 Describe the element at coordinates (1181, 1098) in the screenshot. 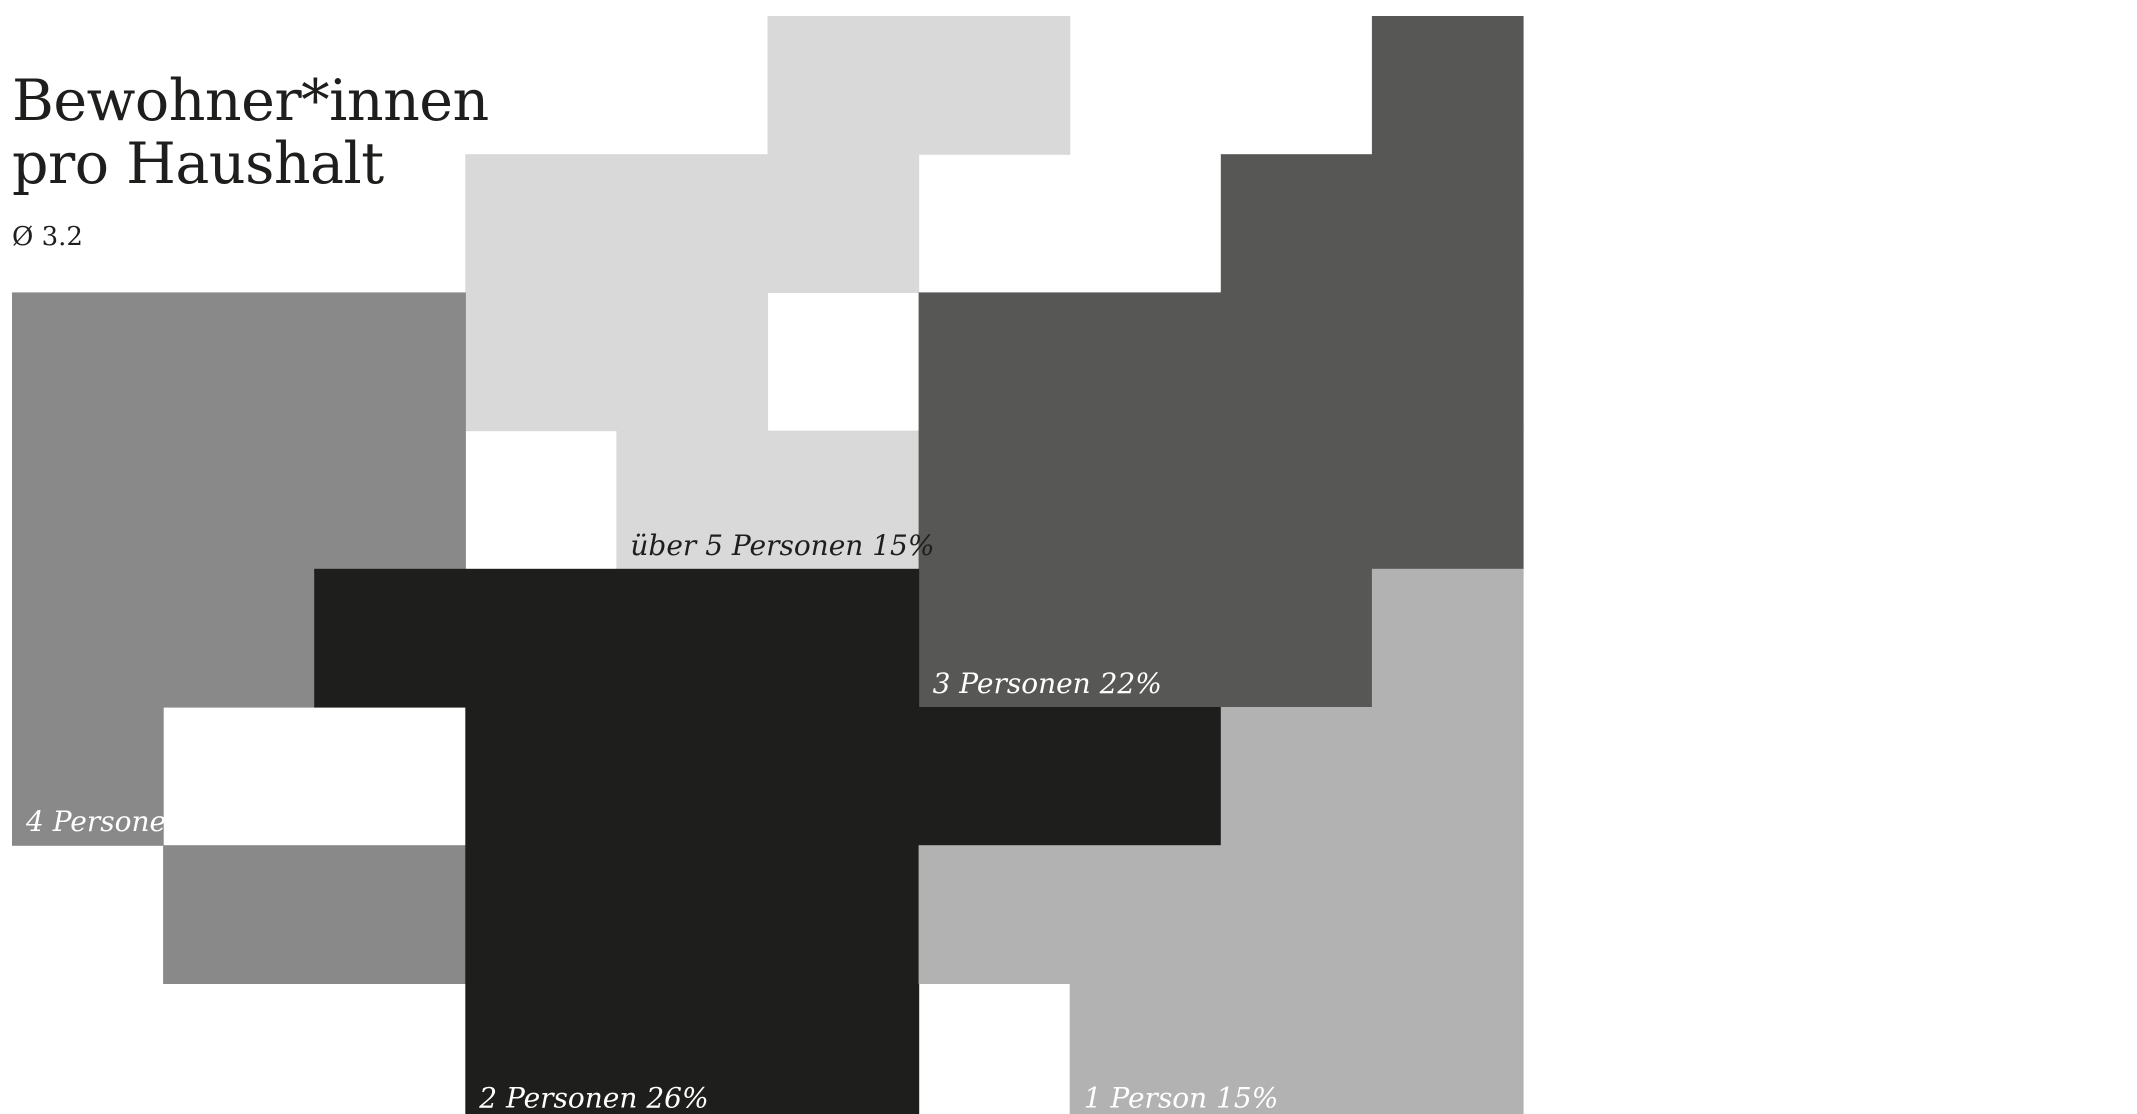

I see `segment-label-1-person: 1 Person 15%` at that location.